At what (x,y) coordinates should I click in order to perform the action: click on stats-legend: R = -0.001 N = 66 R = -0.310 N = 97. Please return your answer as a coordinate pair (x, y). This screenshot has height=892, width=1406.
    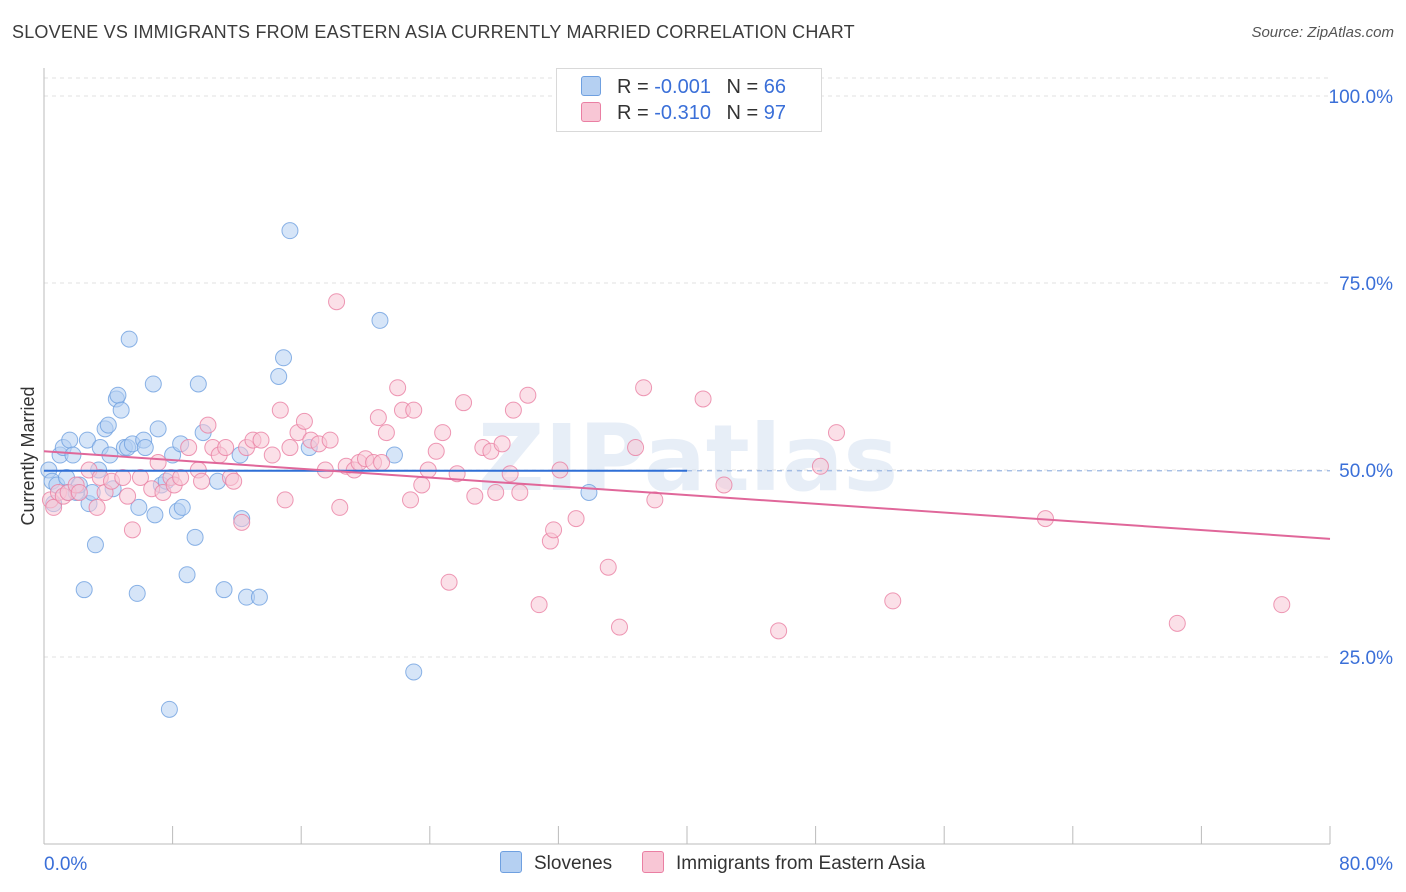
    Looking at the image, I should click on (689, 100).